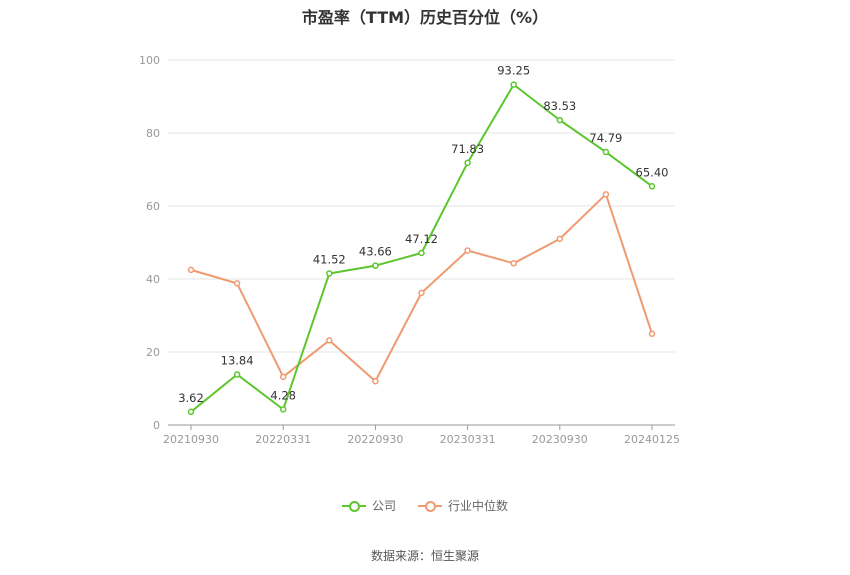 The width and height of the screenshot is (850, 575). Describe the element at coordinates (430, 506) in the screenshot. I see `legend-swatch-industry-median` at that location.